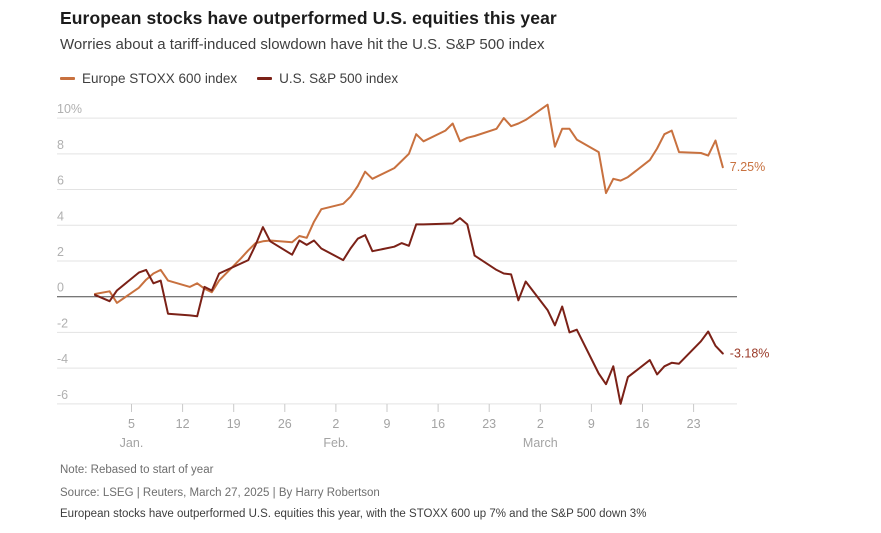 Image resolution: width=881 pixels, height=533 pixels. Describe the element at coordinates (69, 109) in the screenshot. I see `y-axis-tick-label: 10%` at that location.